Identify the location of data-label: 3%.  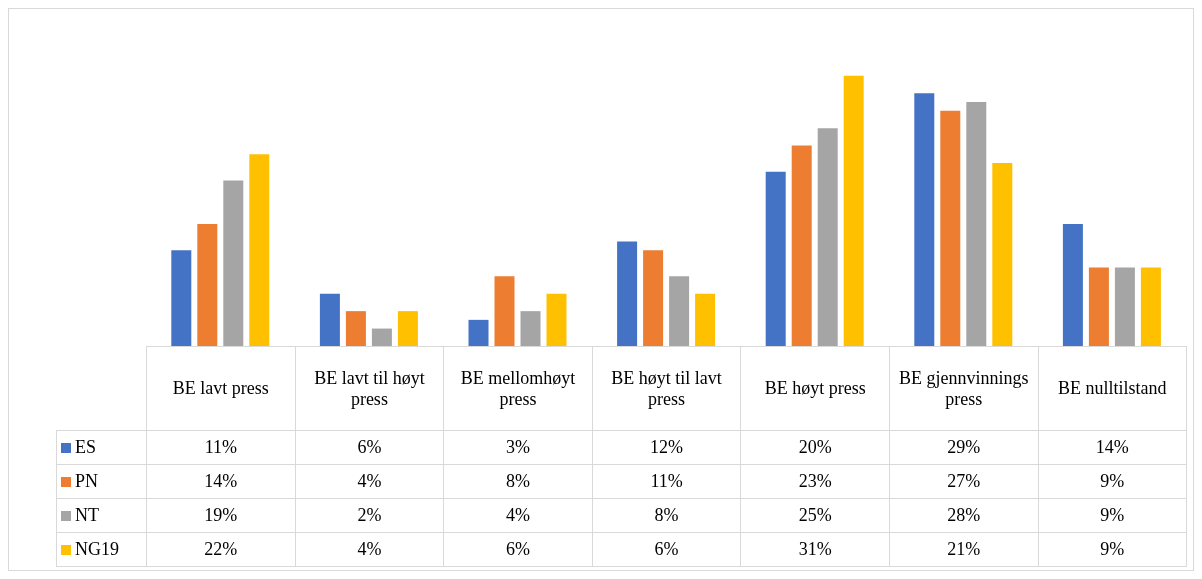
(518, 447).